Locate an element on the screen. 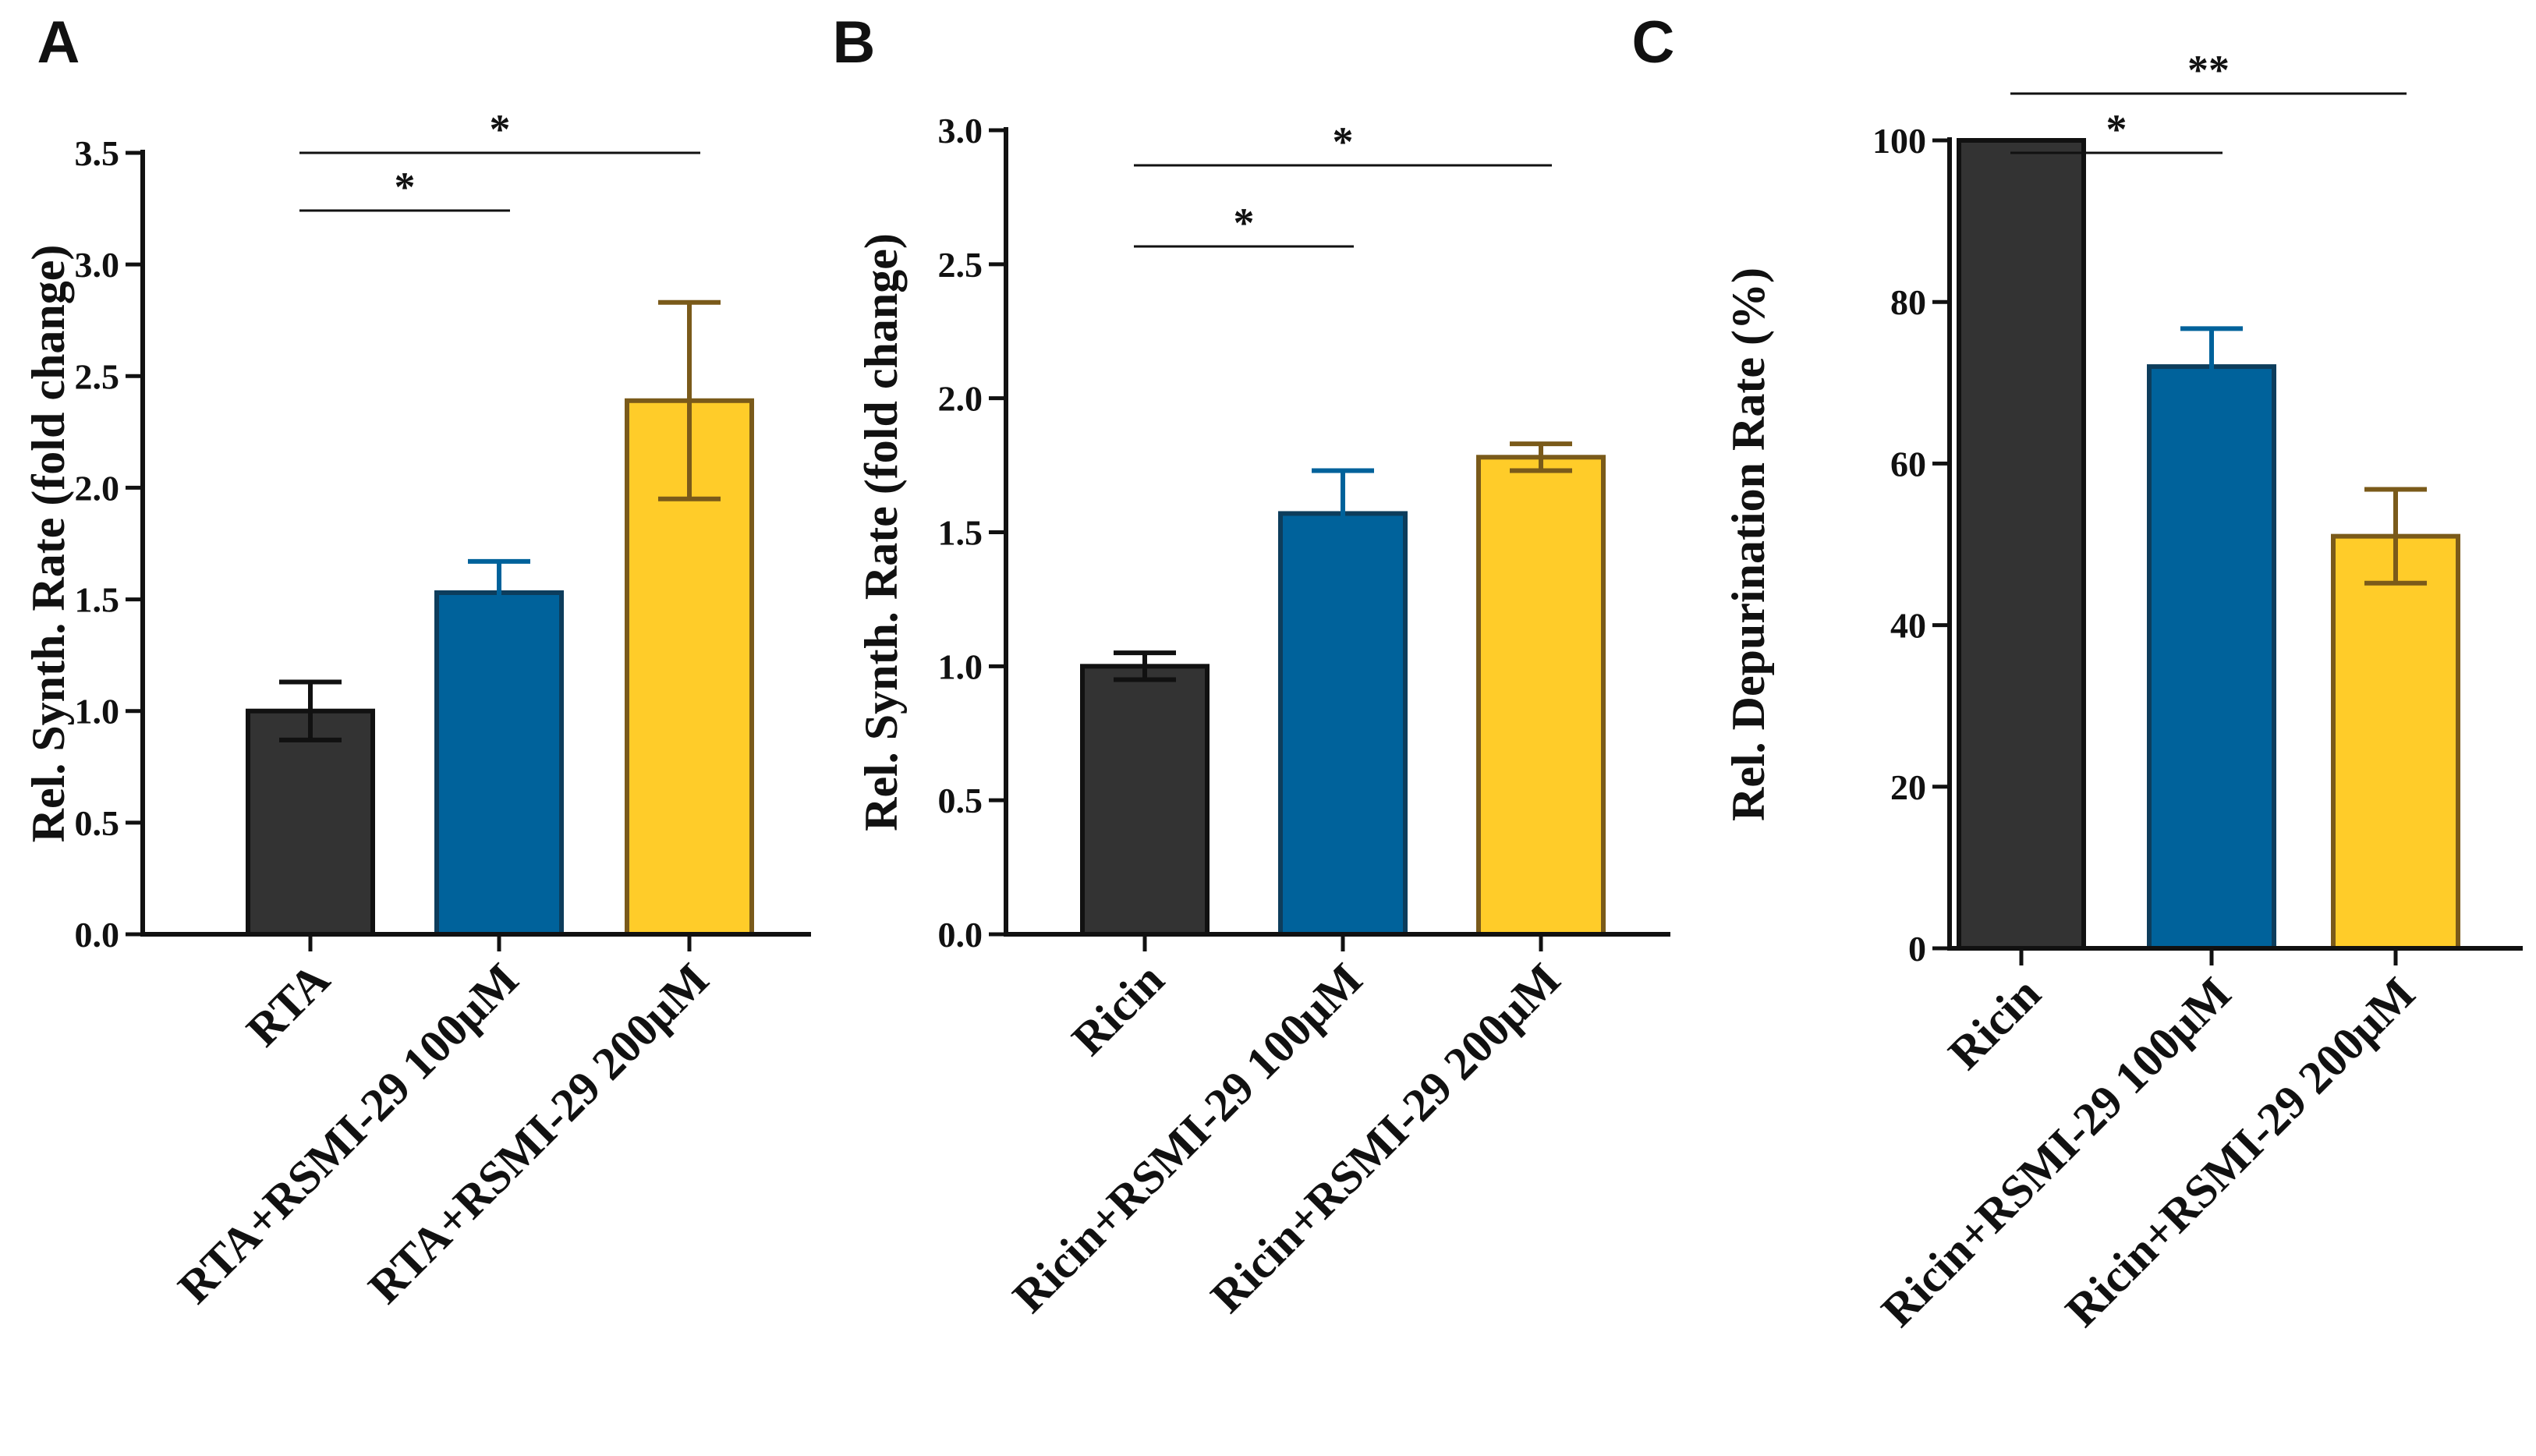 Image resolution: width=2536 pixels, height=1456 pixels. y-tick-label: 20 is located at coordinates (1908, 787).